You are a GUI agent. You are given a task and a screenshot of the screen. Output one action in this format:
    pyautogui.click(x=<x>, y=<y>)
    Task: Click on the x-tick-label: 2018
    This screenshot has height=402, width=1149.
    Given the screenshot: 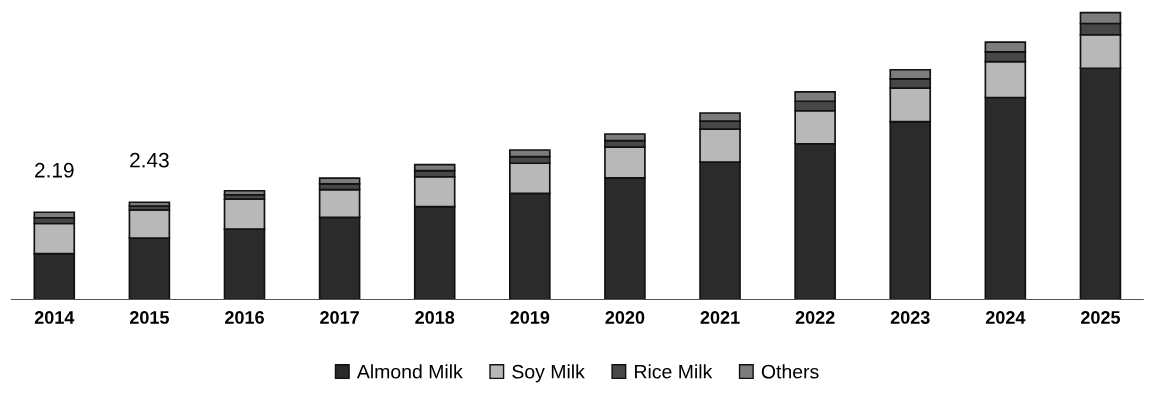 What is the action you would take?
    pyautogui.click(x=435, y=317)
    